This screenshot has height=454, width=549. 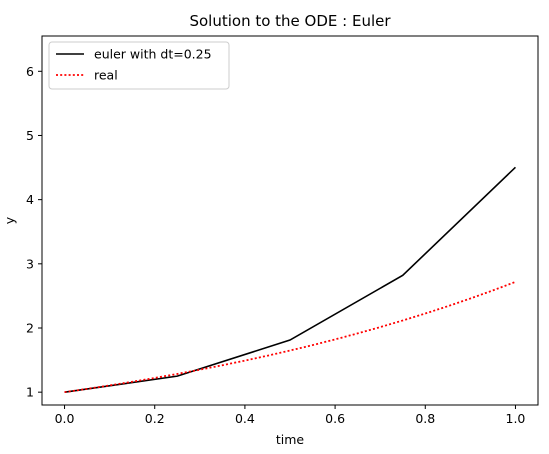 I want to click on y-tick-label: 5, so click(x=30, y=135).